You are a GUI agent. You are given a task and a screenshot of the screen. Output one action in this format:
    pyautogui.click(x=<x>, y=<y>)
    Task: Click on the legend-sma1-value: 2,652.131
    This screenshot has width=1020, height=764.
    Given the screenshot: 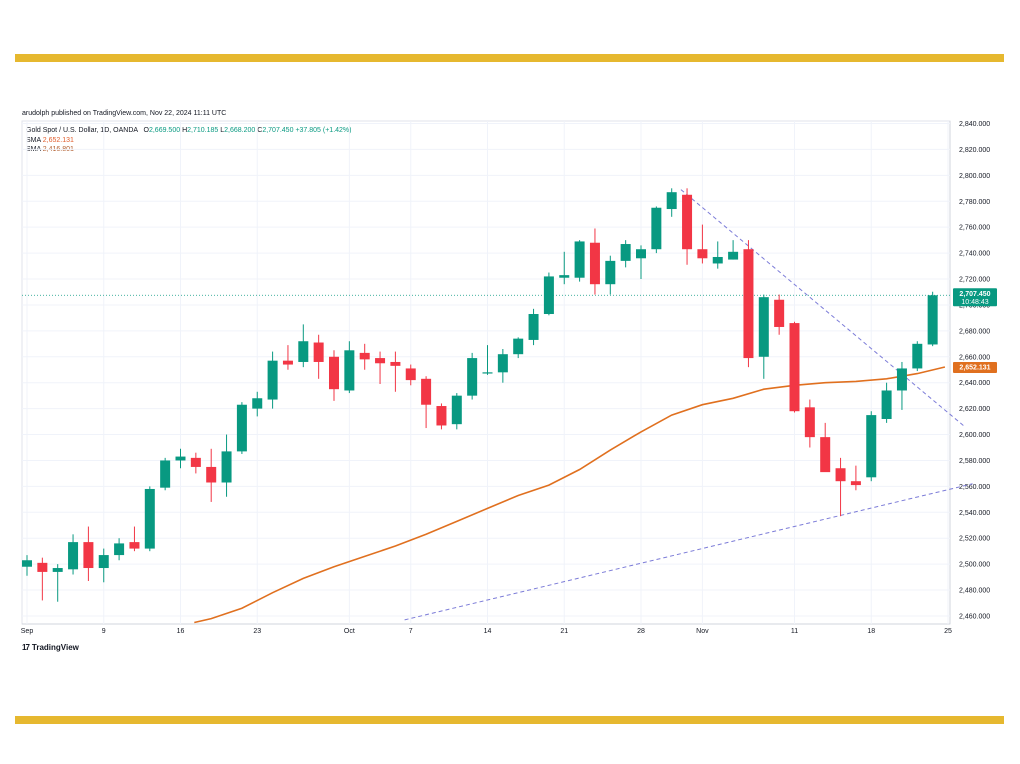 What is the action you would take?
    pyautogui.click(x=58, y=140)
    